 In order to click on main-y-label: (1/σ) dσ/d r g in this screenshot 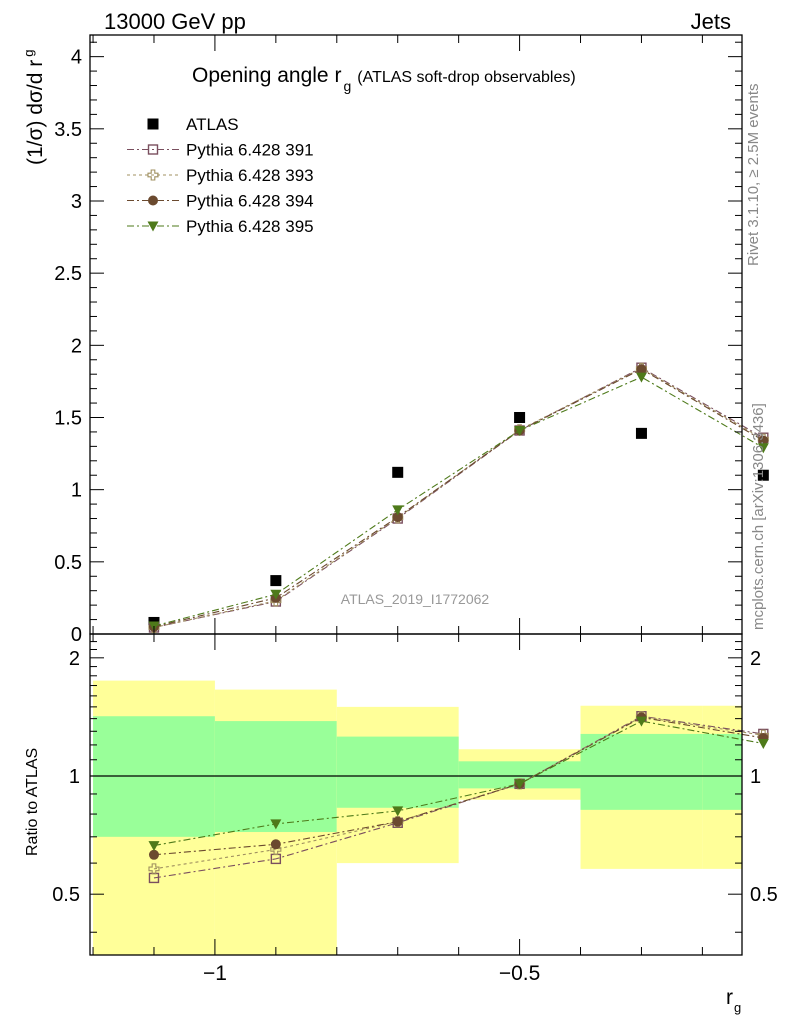, I will do `click(34, 107)`.